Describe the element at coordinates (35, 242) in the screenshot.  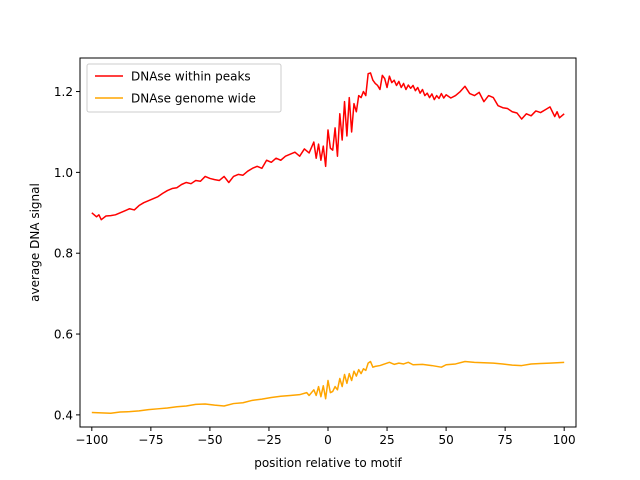
I see `y-axis-label: average DNA signal` at that location.